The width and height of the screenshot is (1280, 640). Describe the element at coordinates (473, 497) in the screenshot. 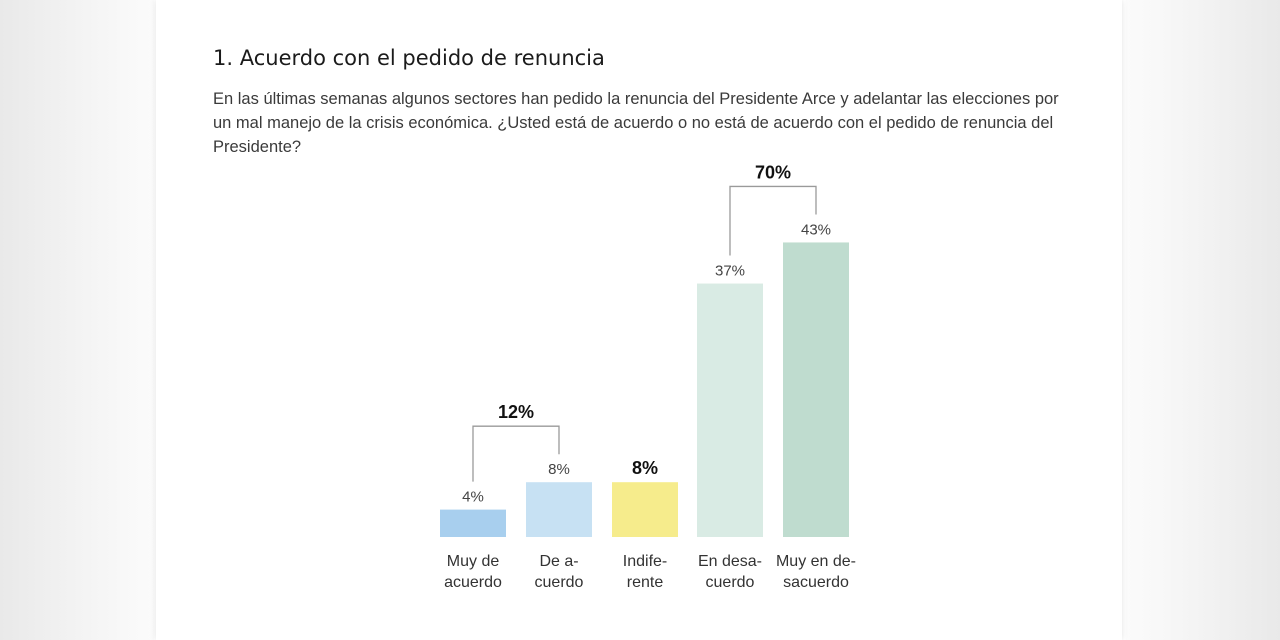

I see `value-label-0: 4%` at that location.